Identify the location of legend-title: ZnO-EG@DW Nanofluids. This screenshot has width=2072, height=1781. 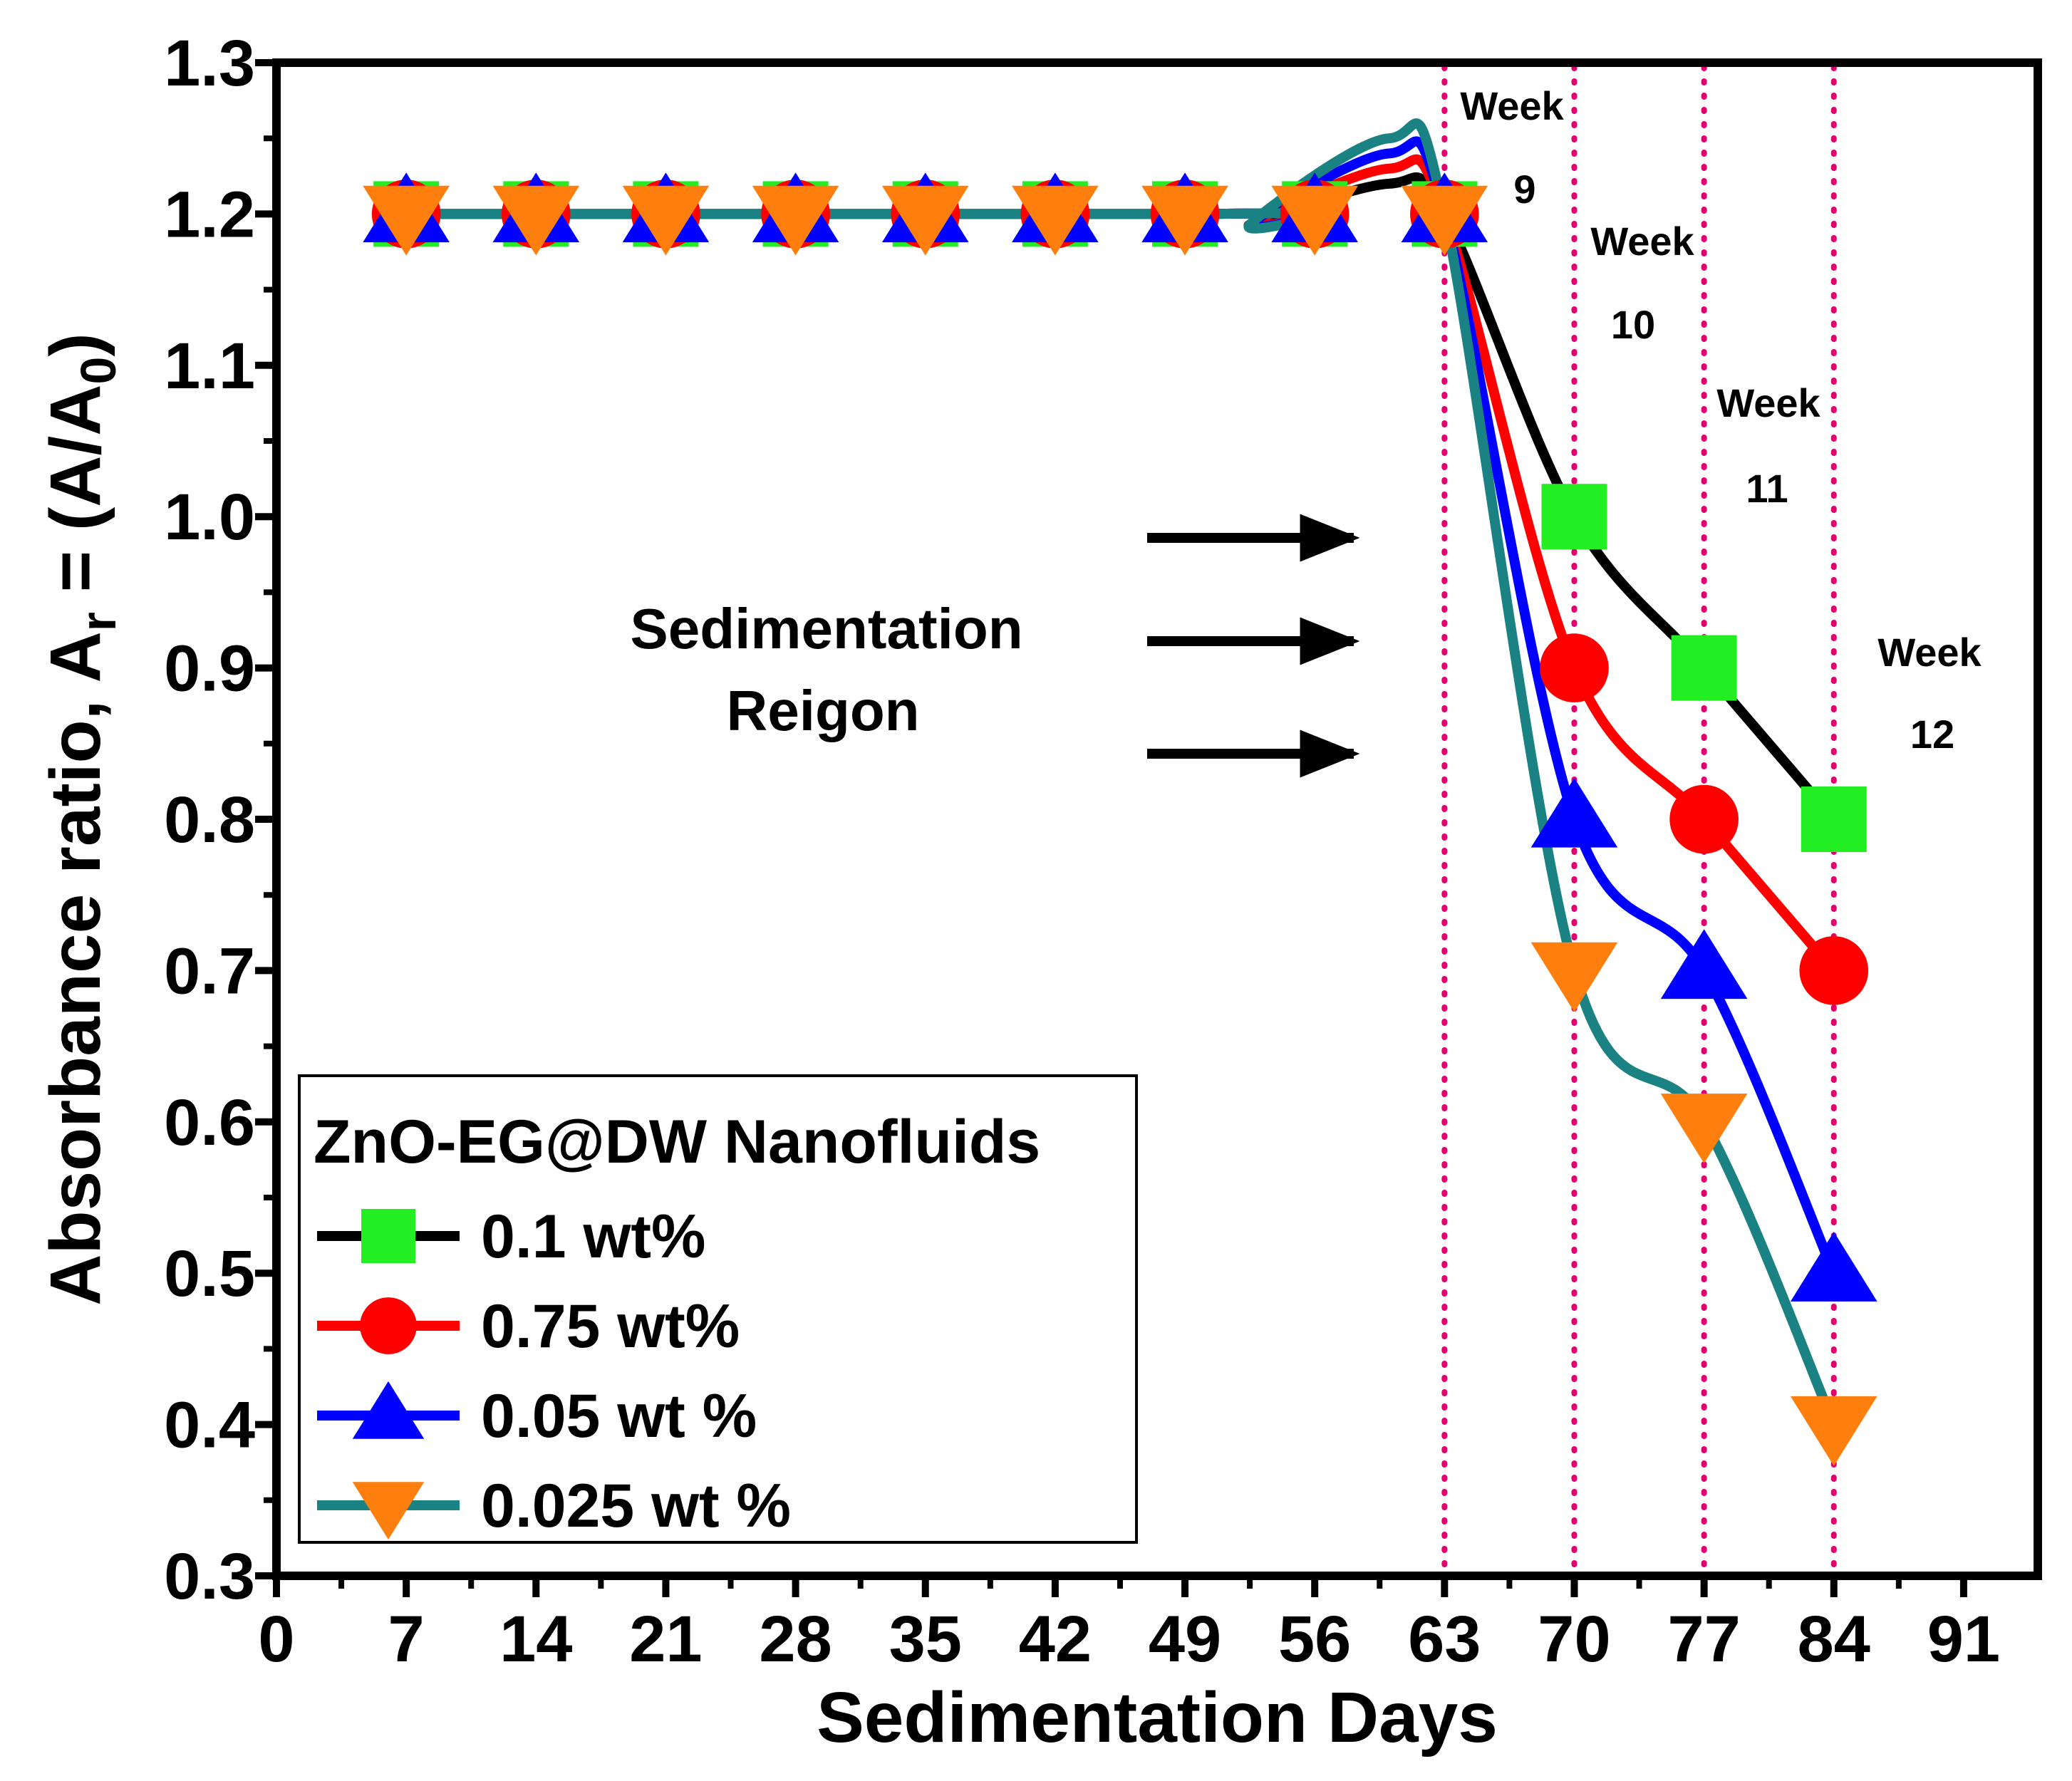
(677, 1142).